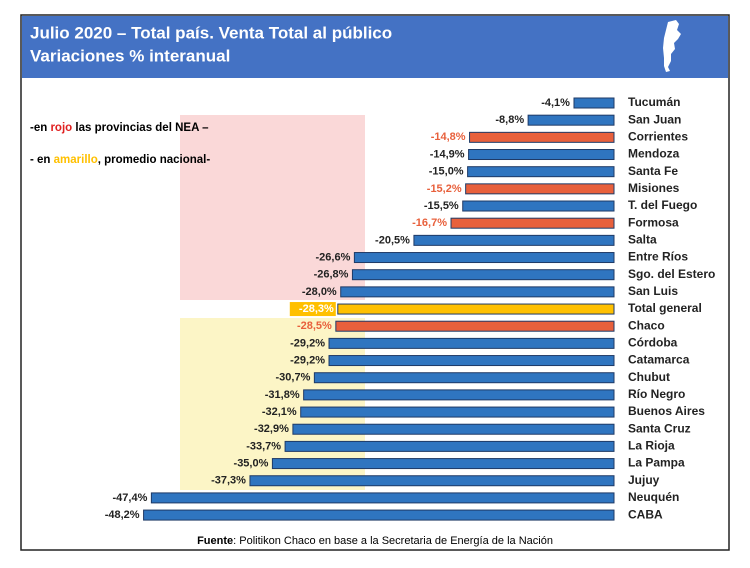 This screenshot has width=750, height=568. What do you see at coordinates (392, 240) in the screenshot?
I see `value-label: -20,5%` at bounding box center [392, 240].